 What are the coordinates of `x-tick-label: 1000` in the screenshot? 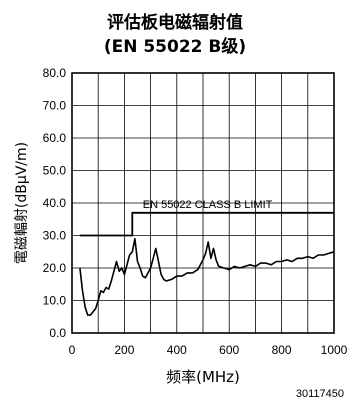 It's located at (334, 350).